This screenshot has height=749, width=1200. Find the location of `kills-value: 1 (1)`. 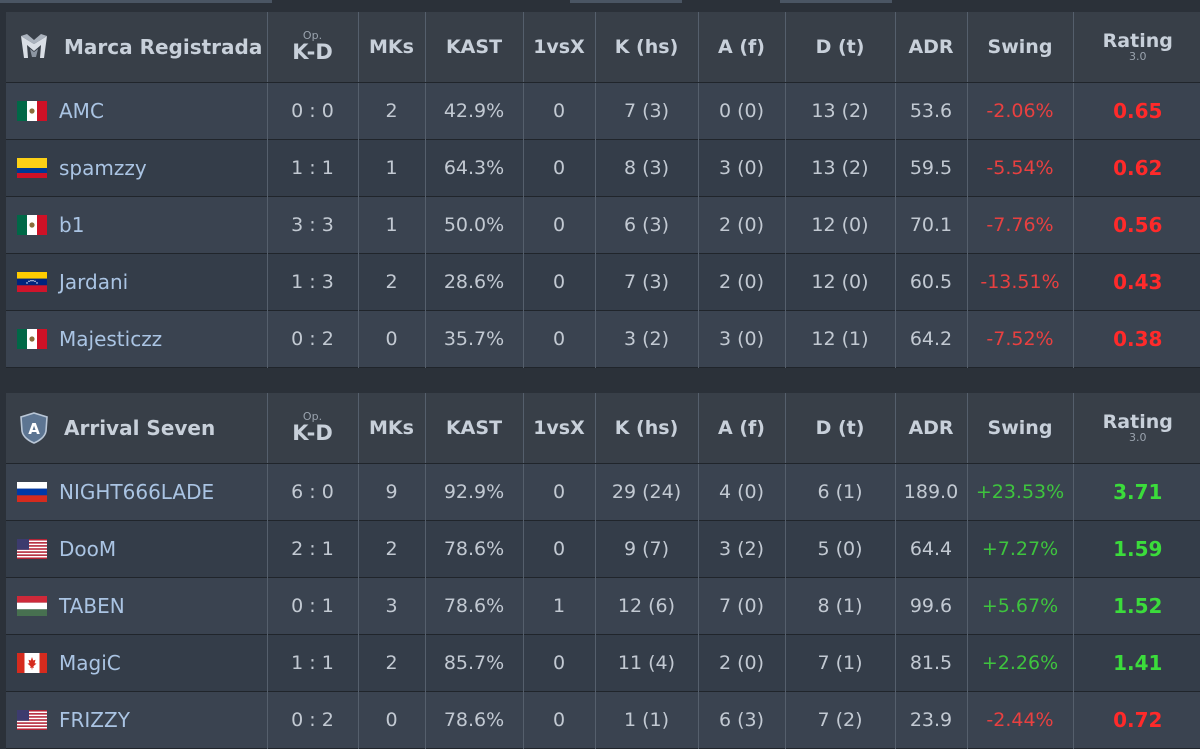

kills-value: 1 (1) is located at coordinates (646, 719).